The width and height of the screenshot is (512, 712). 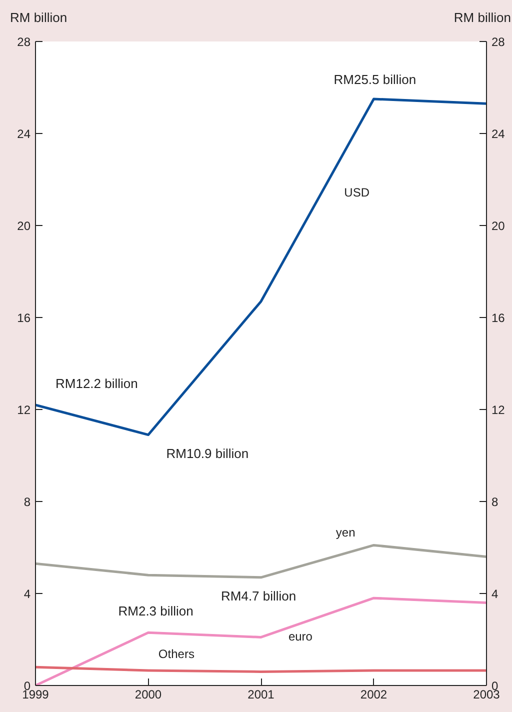 I want to click on y-tick-label: 4, so click(x=27, y=594).